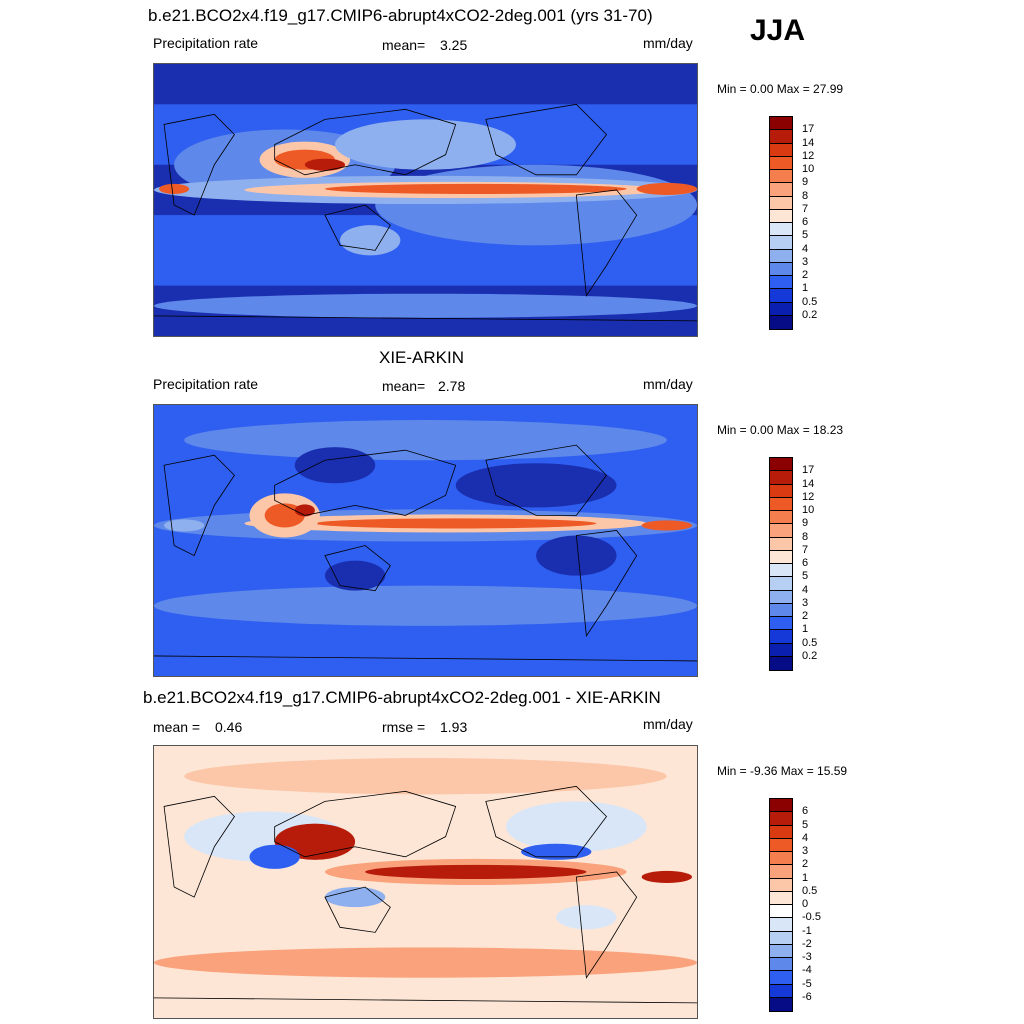 The width and height of the screenshot is (1024, 1024). What do you see at coordinates (805, 208) in the screenshot?
I see `panel1-colorbar-tick-label: 7` at bounding box center [805, 208].